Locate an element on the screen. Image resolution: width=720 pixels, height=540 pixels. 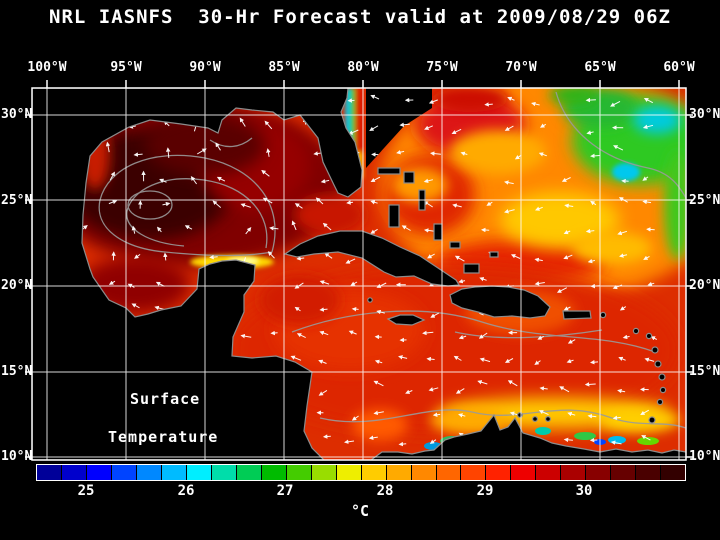
lon-tick-label: 65°W is located at coordinates (600, 67).